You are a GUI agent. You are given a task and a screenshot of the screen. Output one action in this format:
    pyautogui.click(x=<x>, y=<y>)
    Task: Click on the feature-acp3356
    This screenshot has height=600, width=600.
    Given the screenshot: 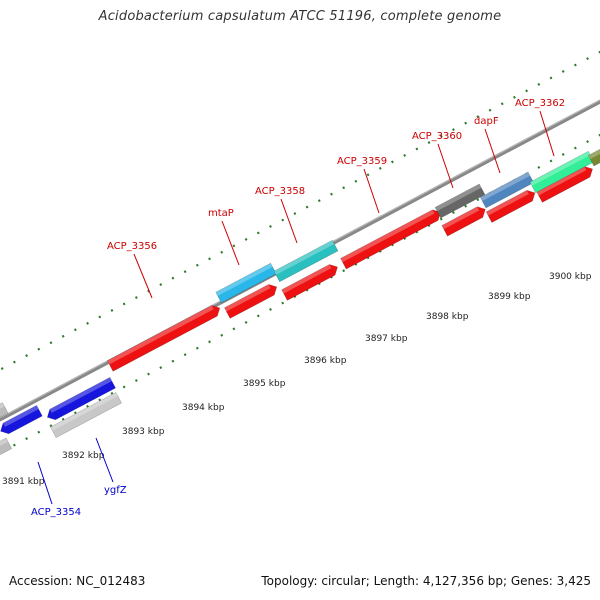 What is the action you would take?
    pyautogui.click(x=164, y=337)
    